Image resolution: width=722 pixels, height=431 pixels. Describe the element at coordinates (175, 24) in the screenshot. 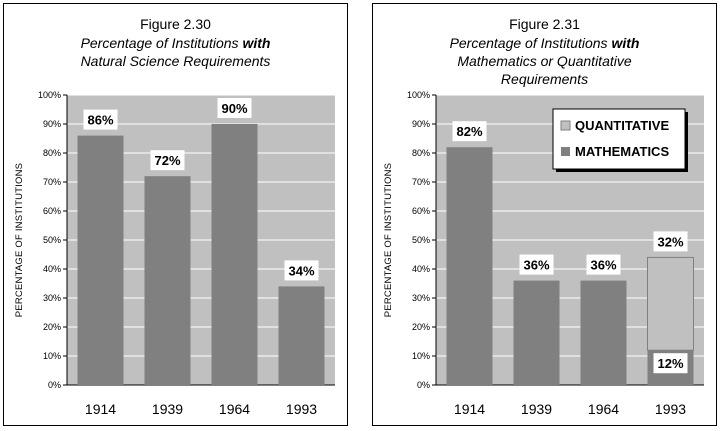

I see `figure-label: Figure 2.30` at that location.